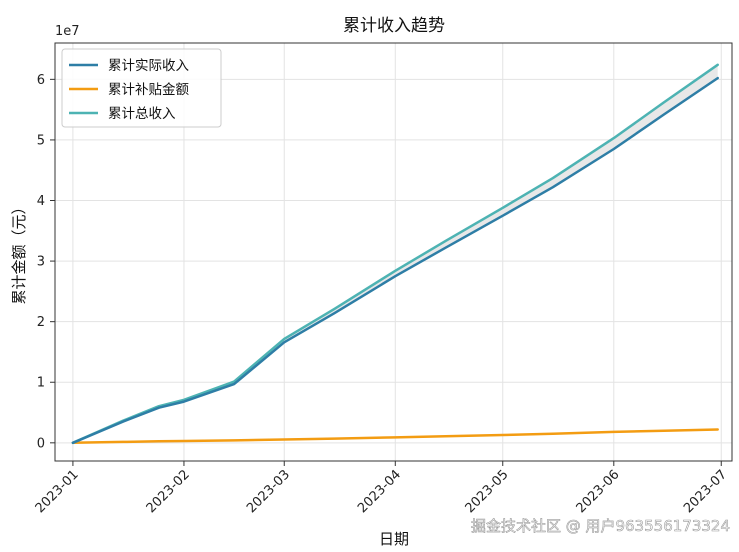  Describe the element at coordinates (394, 539) in the screenshot. I see `x-axis-title: 日期` at that location.